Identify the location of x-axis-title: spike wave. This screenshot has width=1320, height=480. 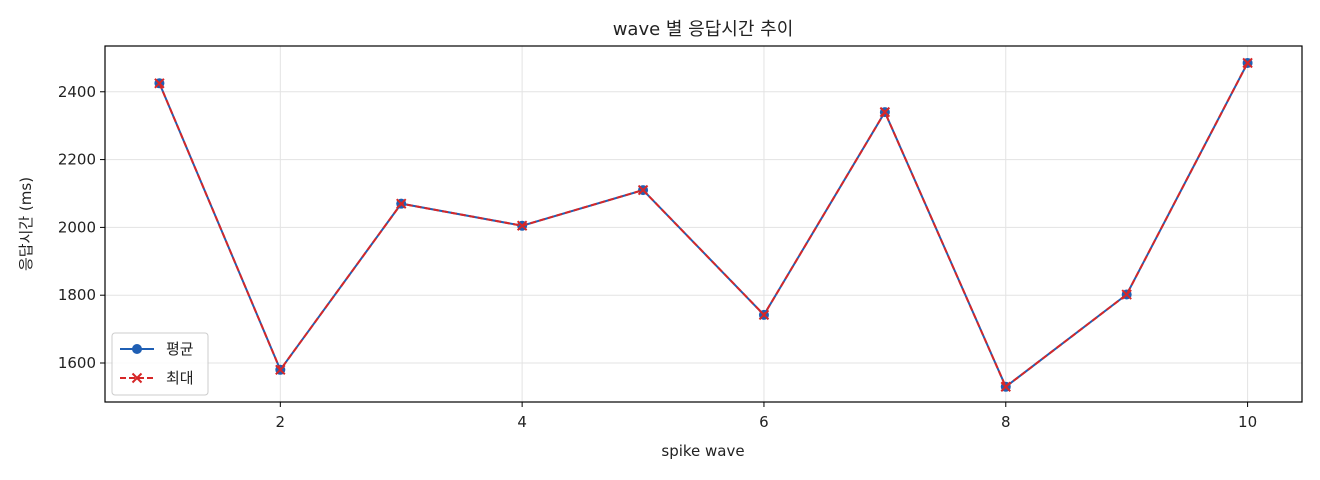
(702, 451).